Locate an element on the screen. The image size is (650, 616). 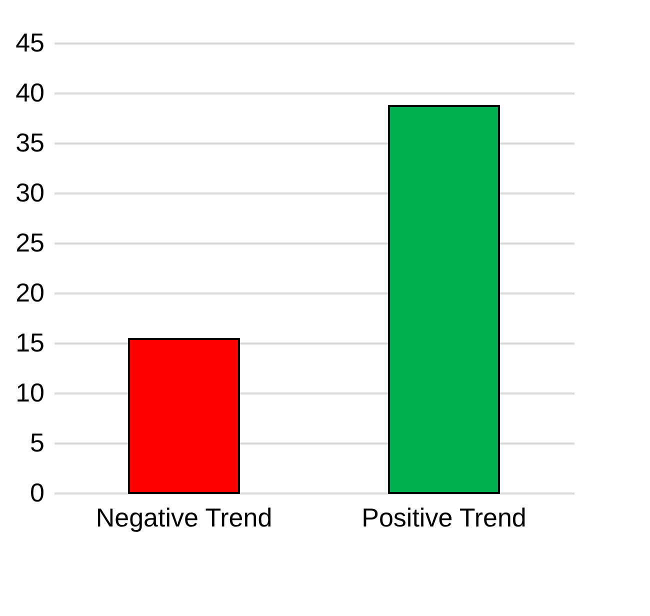
y-tick-label: 25 is located at coordinates (30, 243).